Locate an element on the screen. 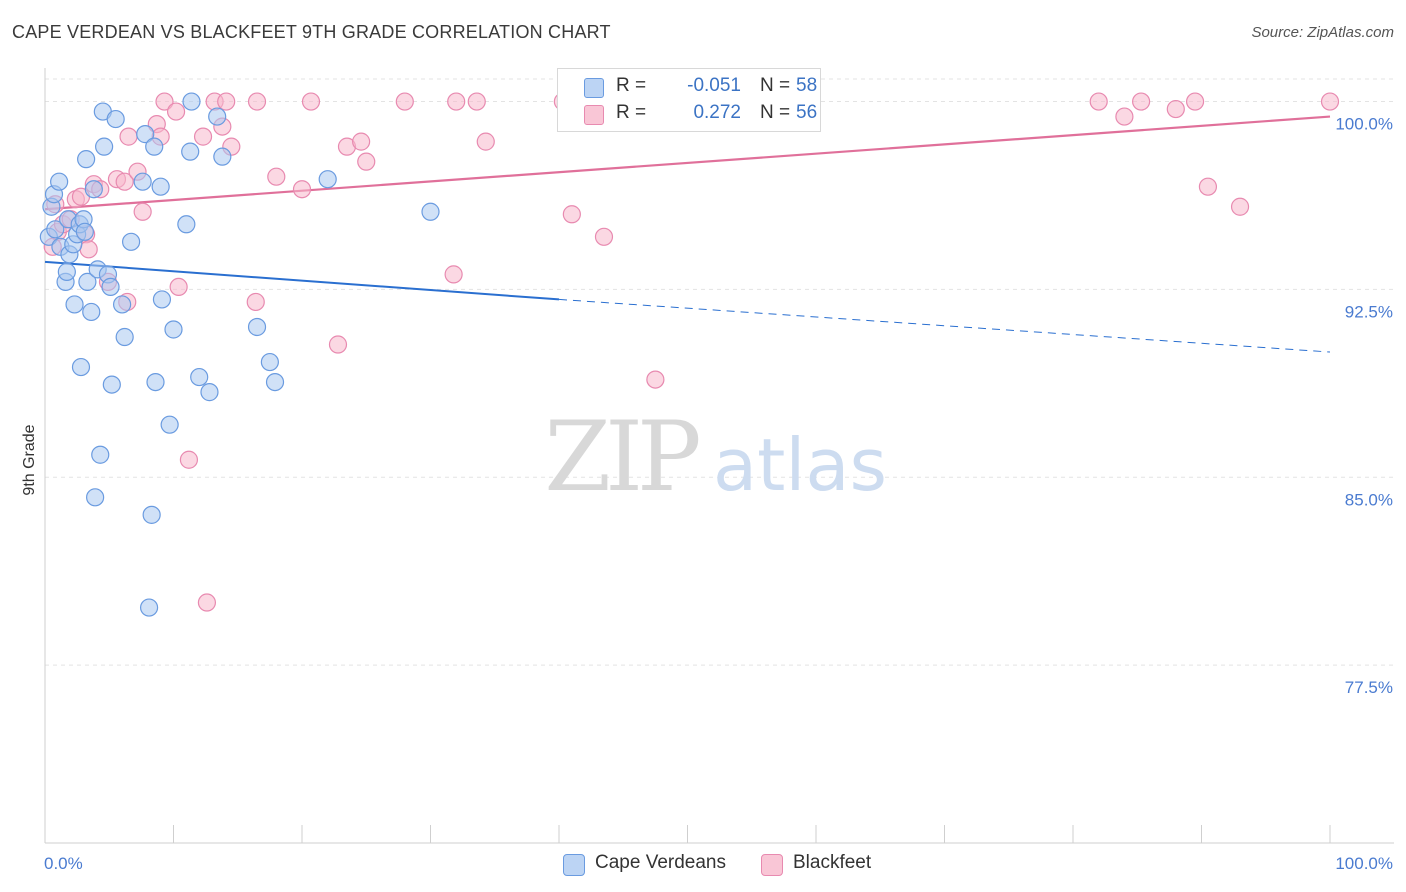 The height and width of the screenshot is (892, 1406). y-tick-label: 100.0% is located at coordinates (1364, 124).